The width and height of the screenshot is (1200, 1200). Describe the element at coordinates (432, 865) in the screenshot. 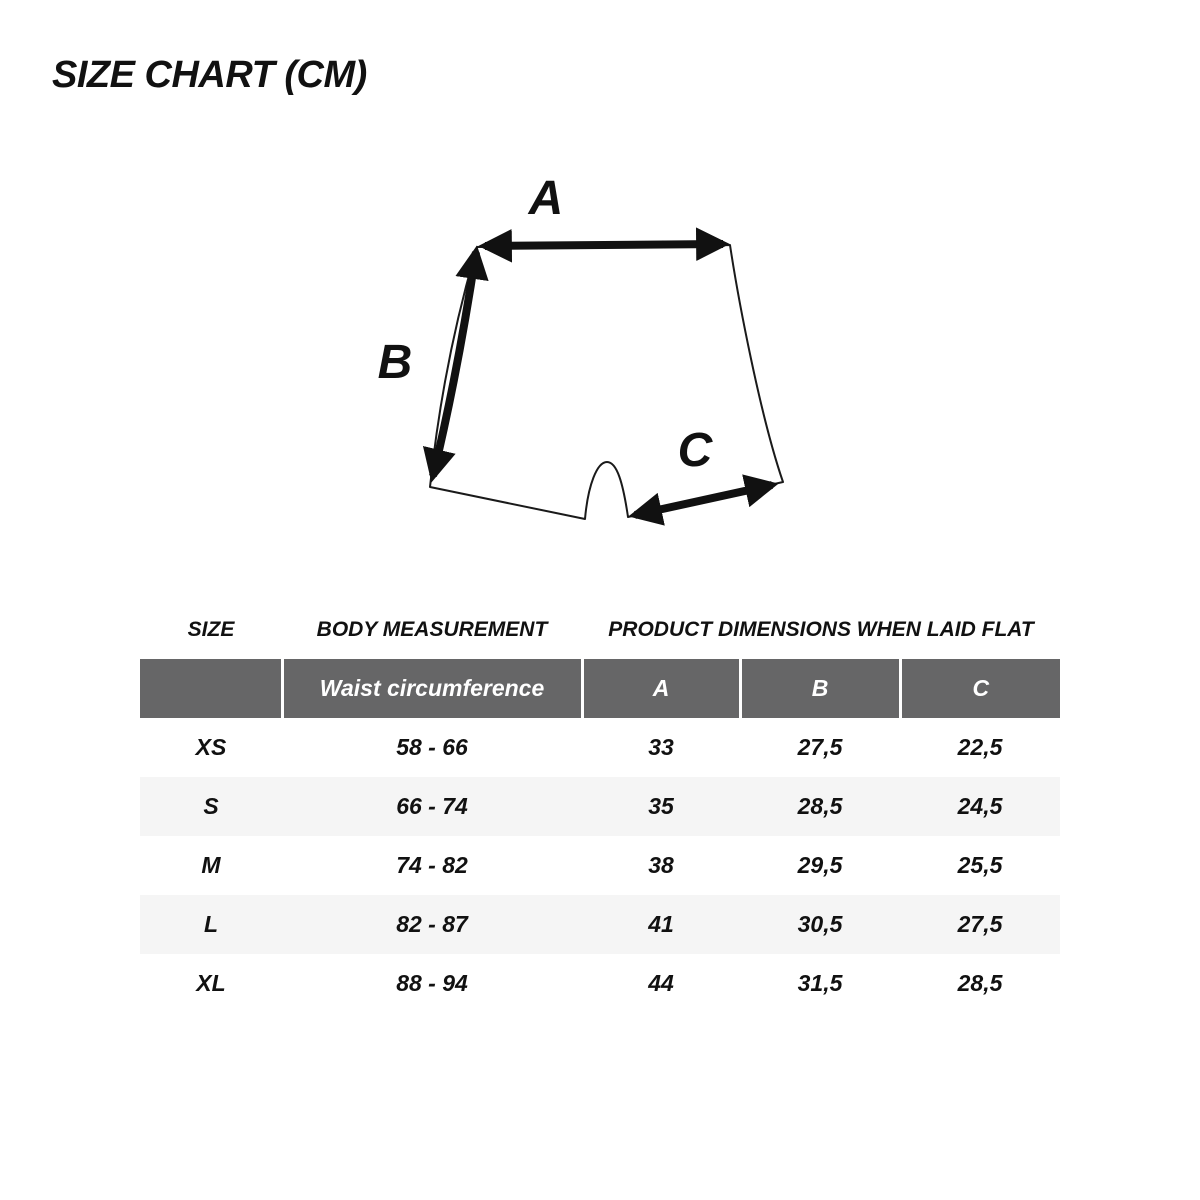

I see `cell-waist: 74 - 82` at that location.